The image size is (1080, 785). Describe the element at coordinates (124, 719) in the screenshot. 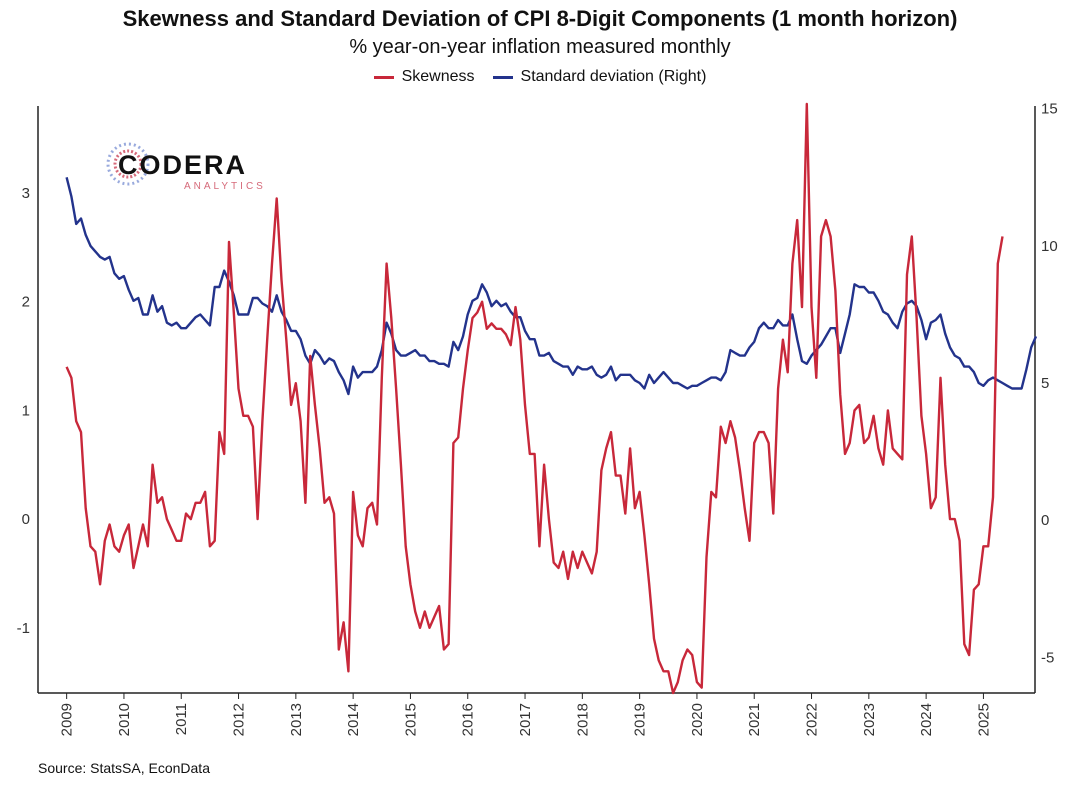

I see `x-tick-label: 2010` at that location.